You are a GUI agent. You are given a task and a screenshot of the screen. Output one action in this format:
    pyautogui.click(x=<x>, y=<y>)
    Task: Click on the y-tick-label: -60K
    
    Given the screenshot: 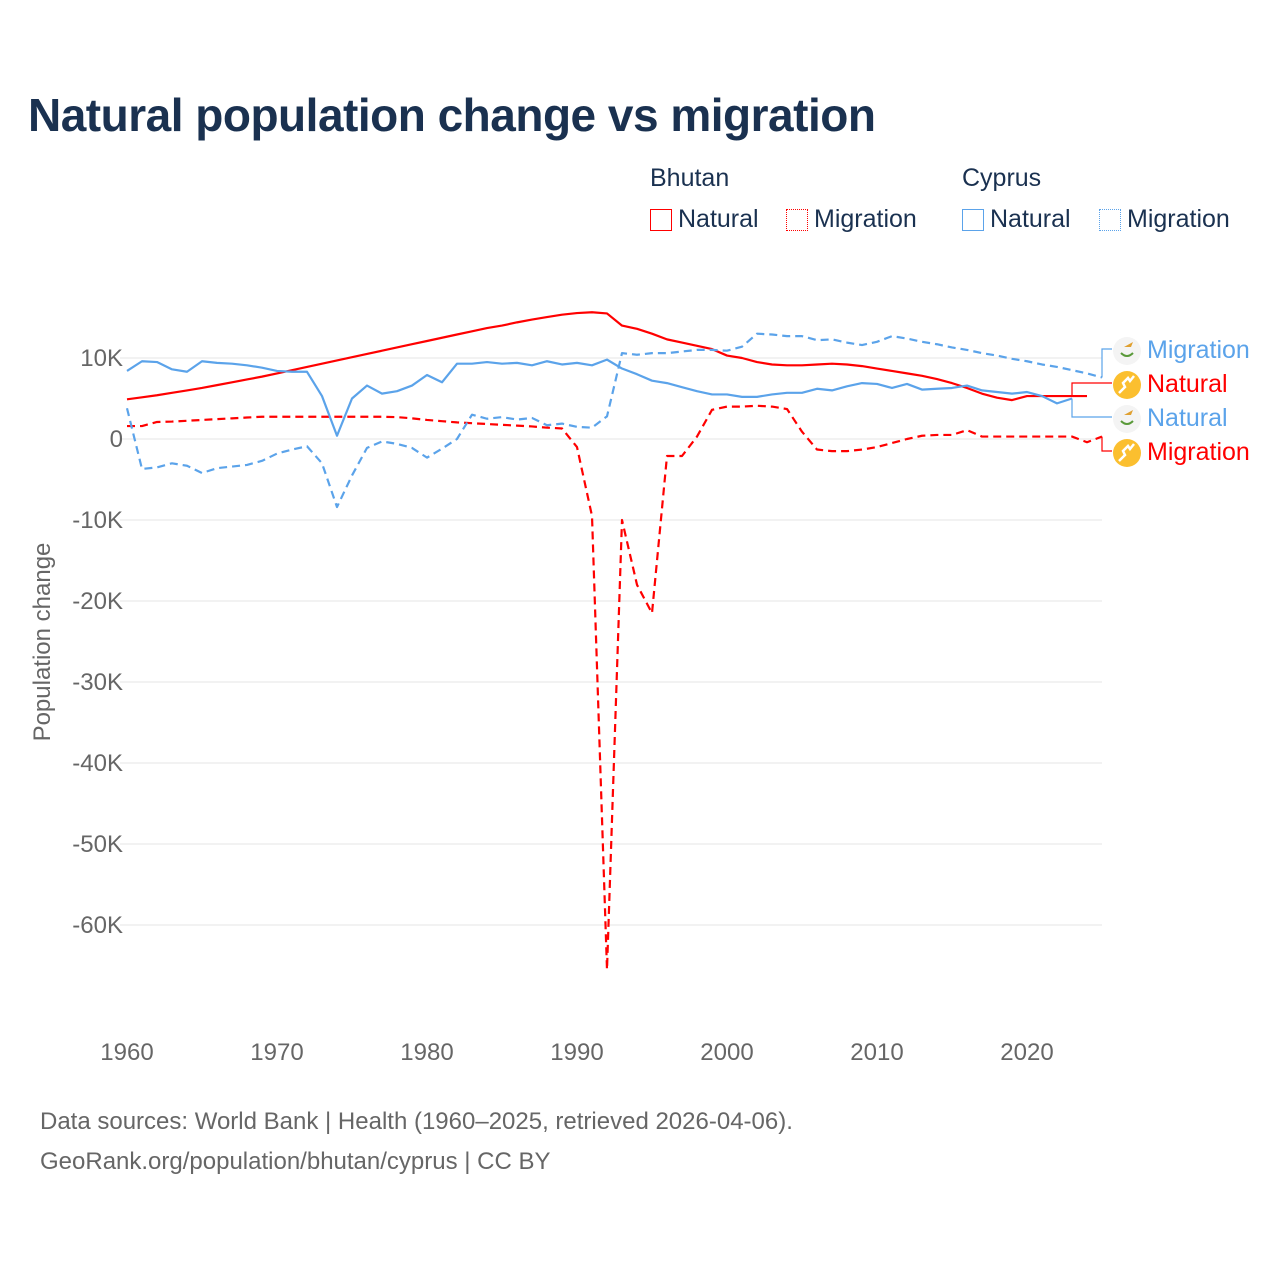 What is the action you would take?
    pyautogui.click(x=97, y=925)
    